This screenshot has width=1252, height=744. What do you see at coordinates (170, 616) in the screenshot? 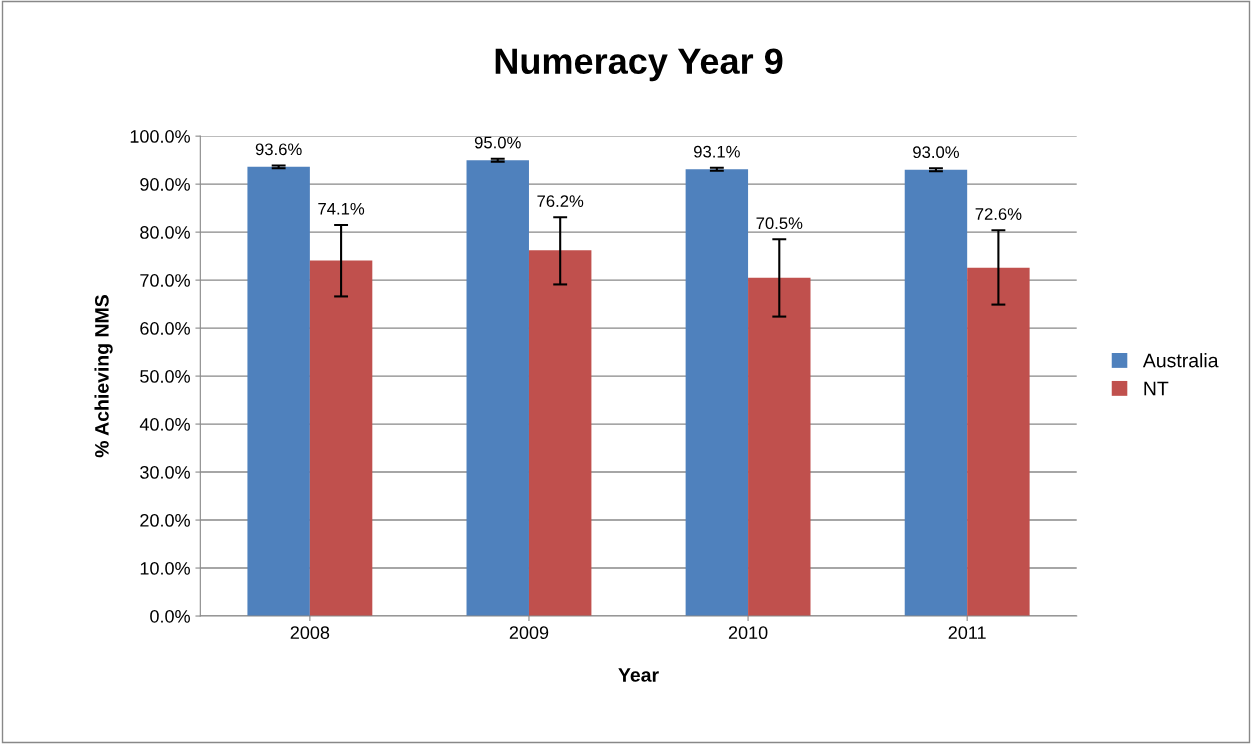
I see `y-tick-label: 0.0%` at bounding box center [170, 616].